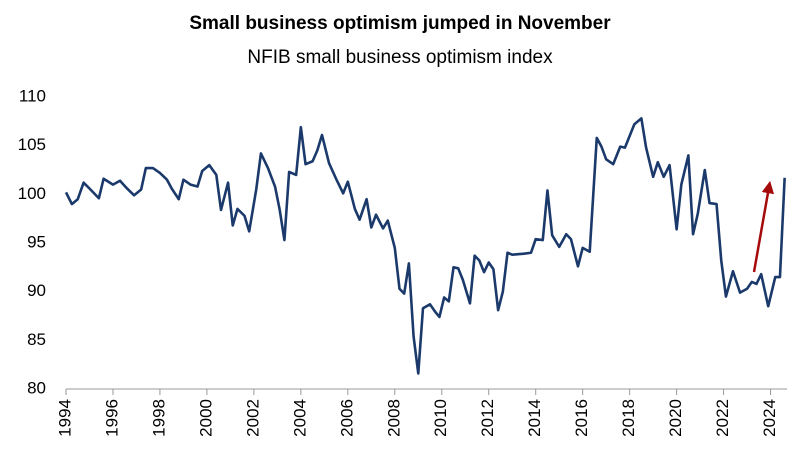  I want to click on y-tick-label: 80, so click(36, 387).